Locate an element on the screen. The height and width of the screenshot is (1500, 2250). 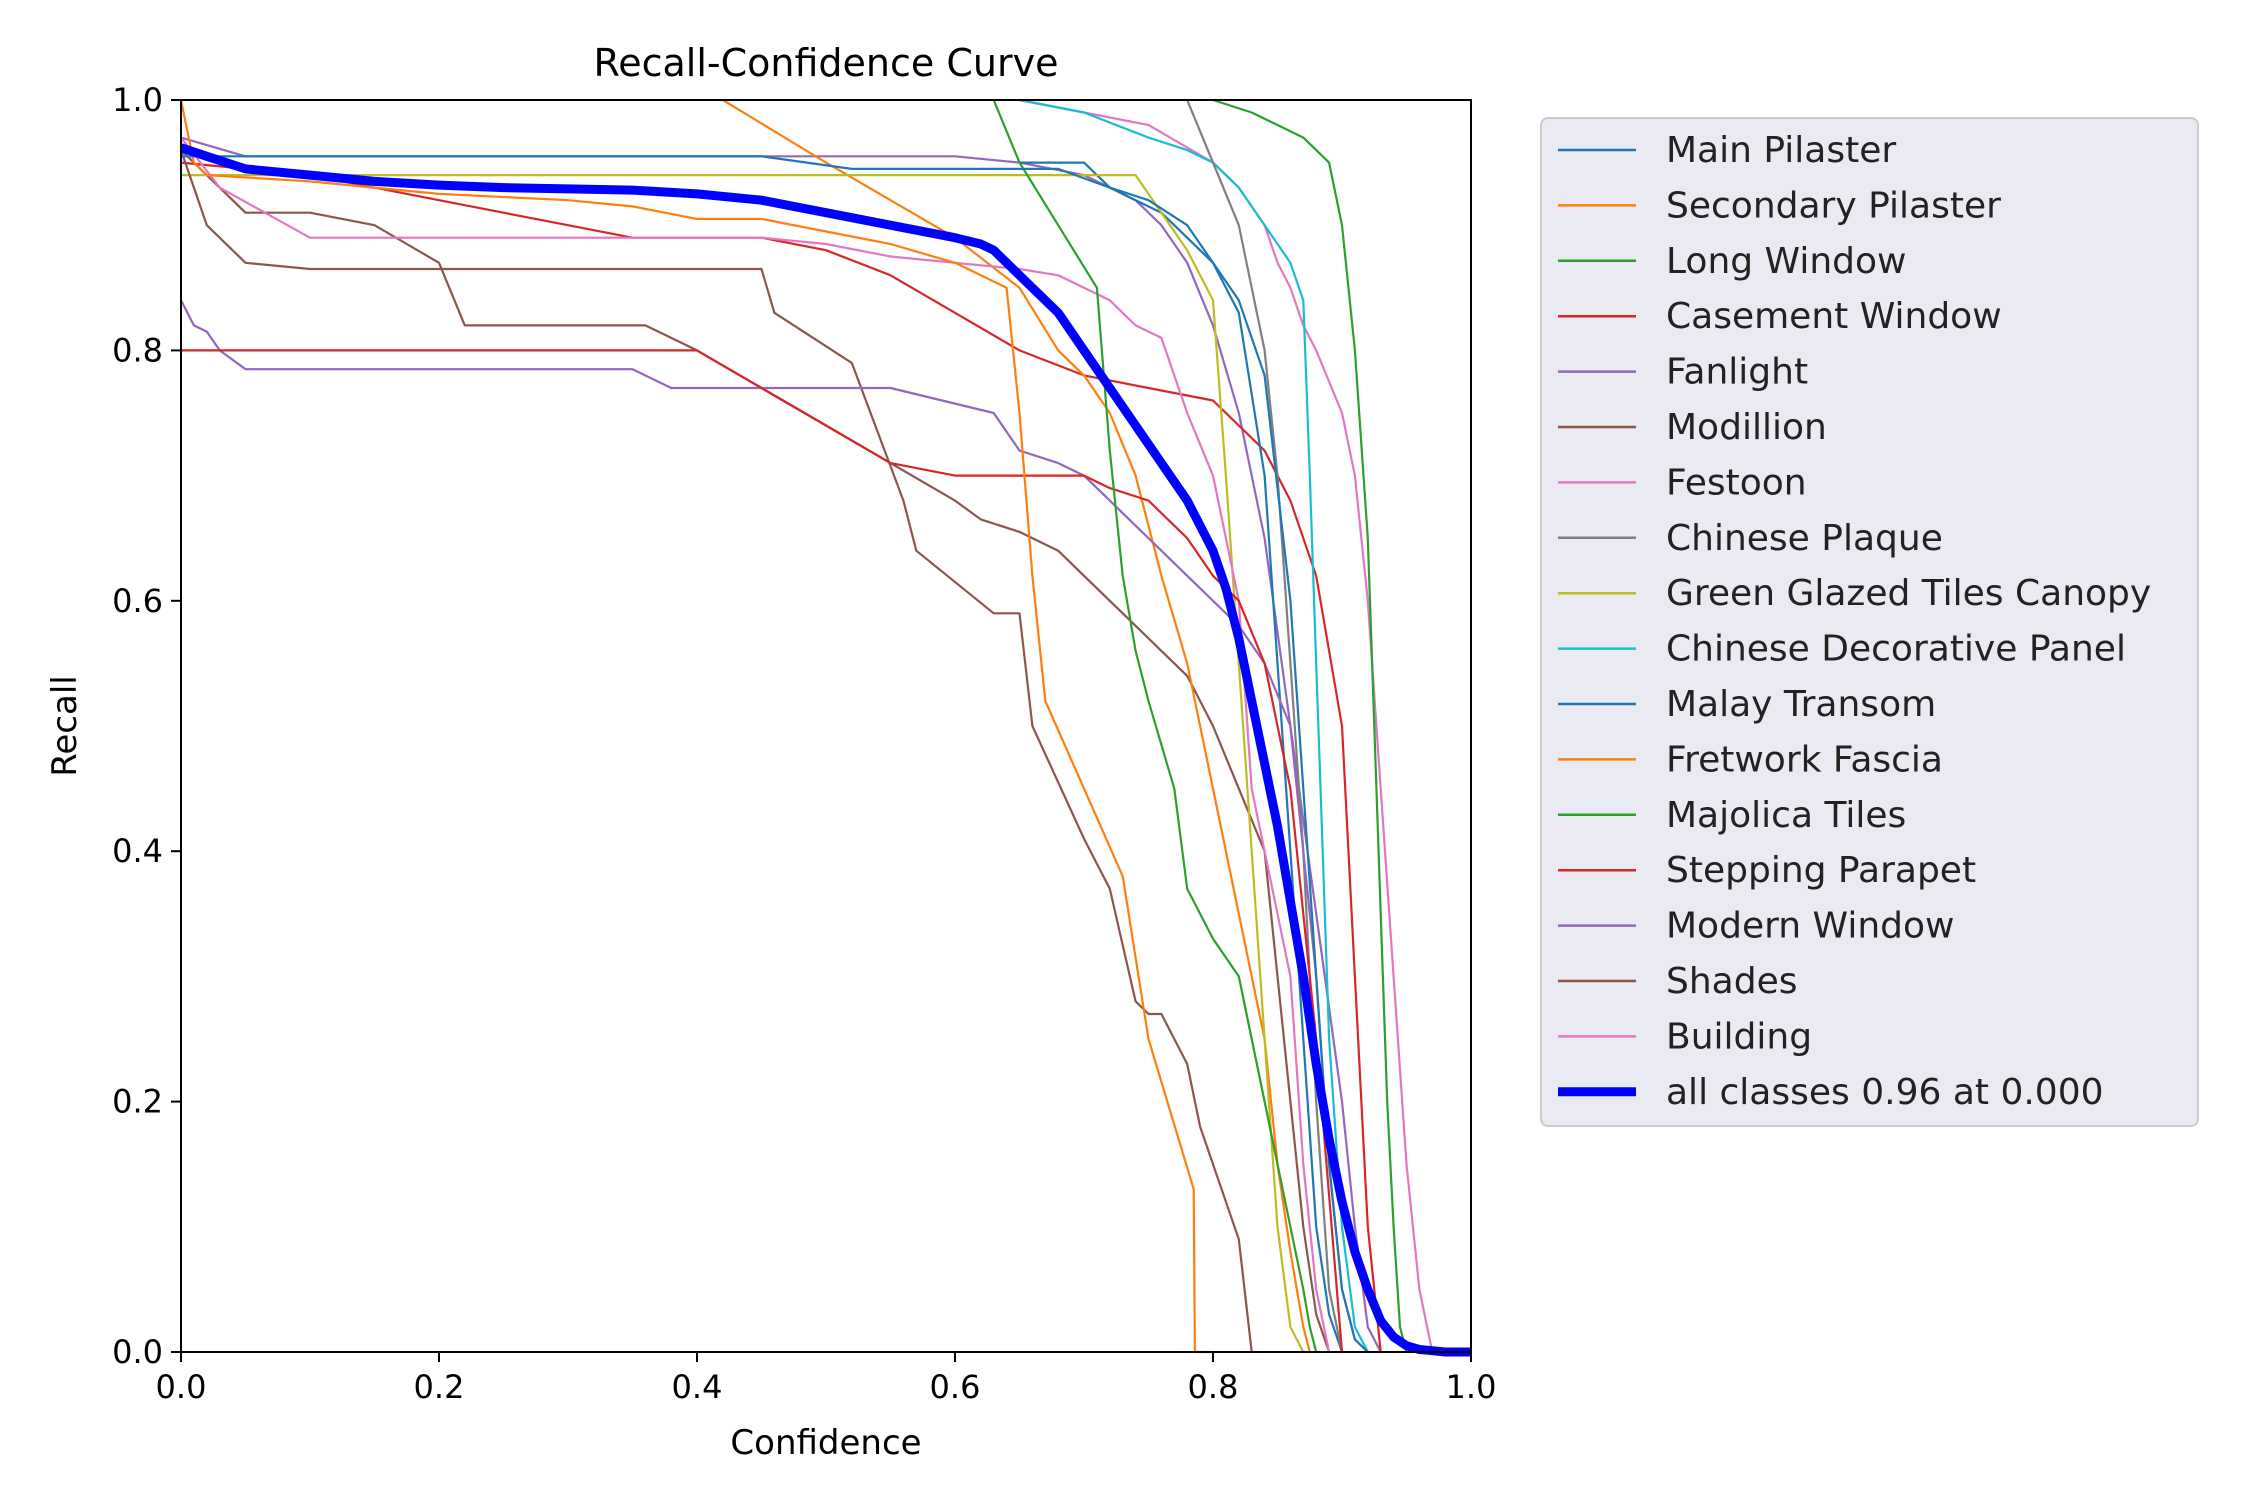
series-line-malay-transom is located at coordinates (1181, 757).